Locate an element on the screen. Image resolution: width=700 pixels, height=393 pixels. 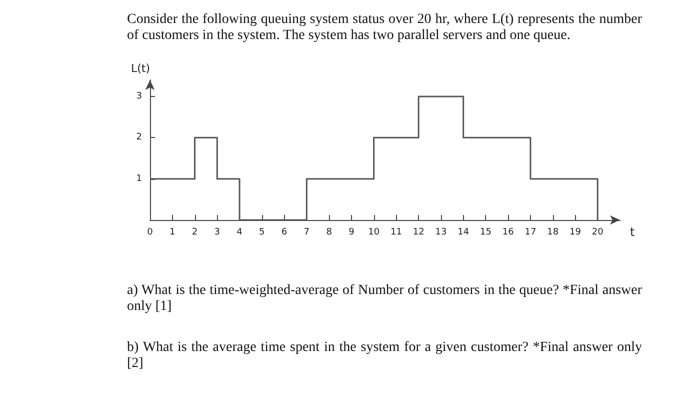
text: a) What is the time-weighted-average of Number of customers in the queue? *Final answer only [1] is located at coordinates (384, 299).